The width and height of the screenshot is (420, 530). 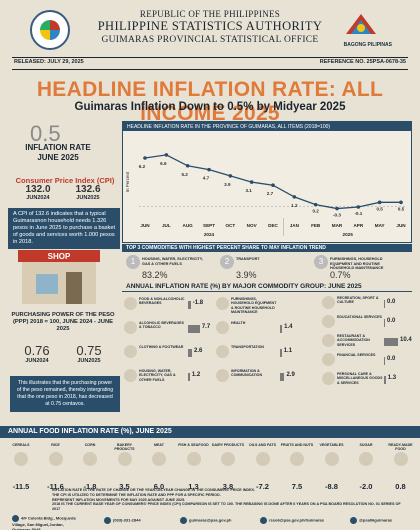 I want to click on inflation-label-2: JUNE 2025, so click(x=58, y=157).